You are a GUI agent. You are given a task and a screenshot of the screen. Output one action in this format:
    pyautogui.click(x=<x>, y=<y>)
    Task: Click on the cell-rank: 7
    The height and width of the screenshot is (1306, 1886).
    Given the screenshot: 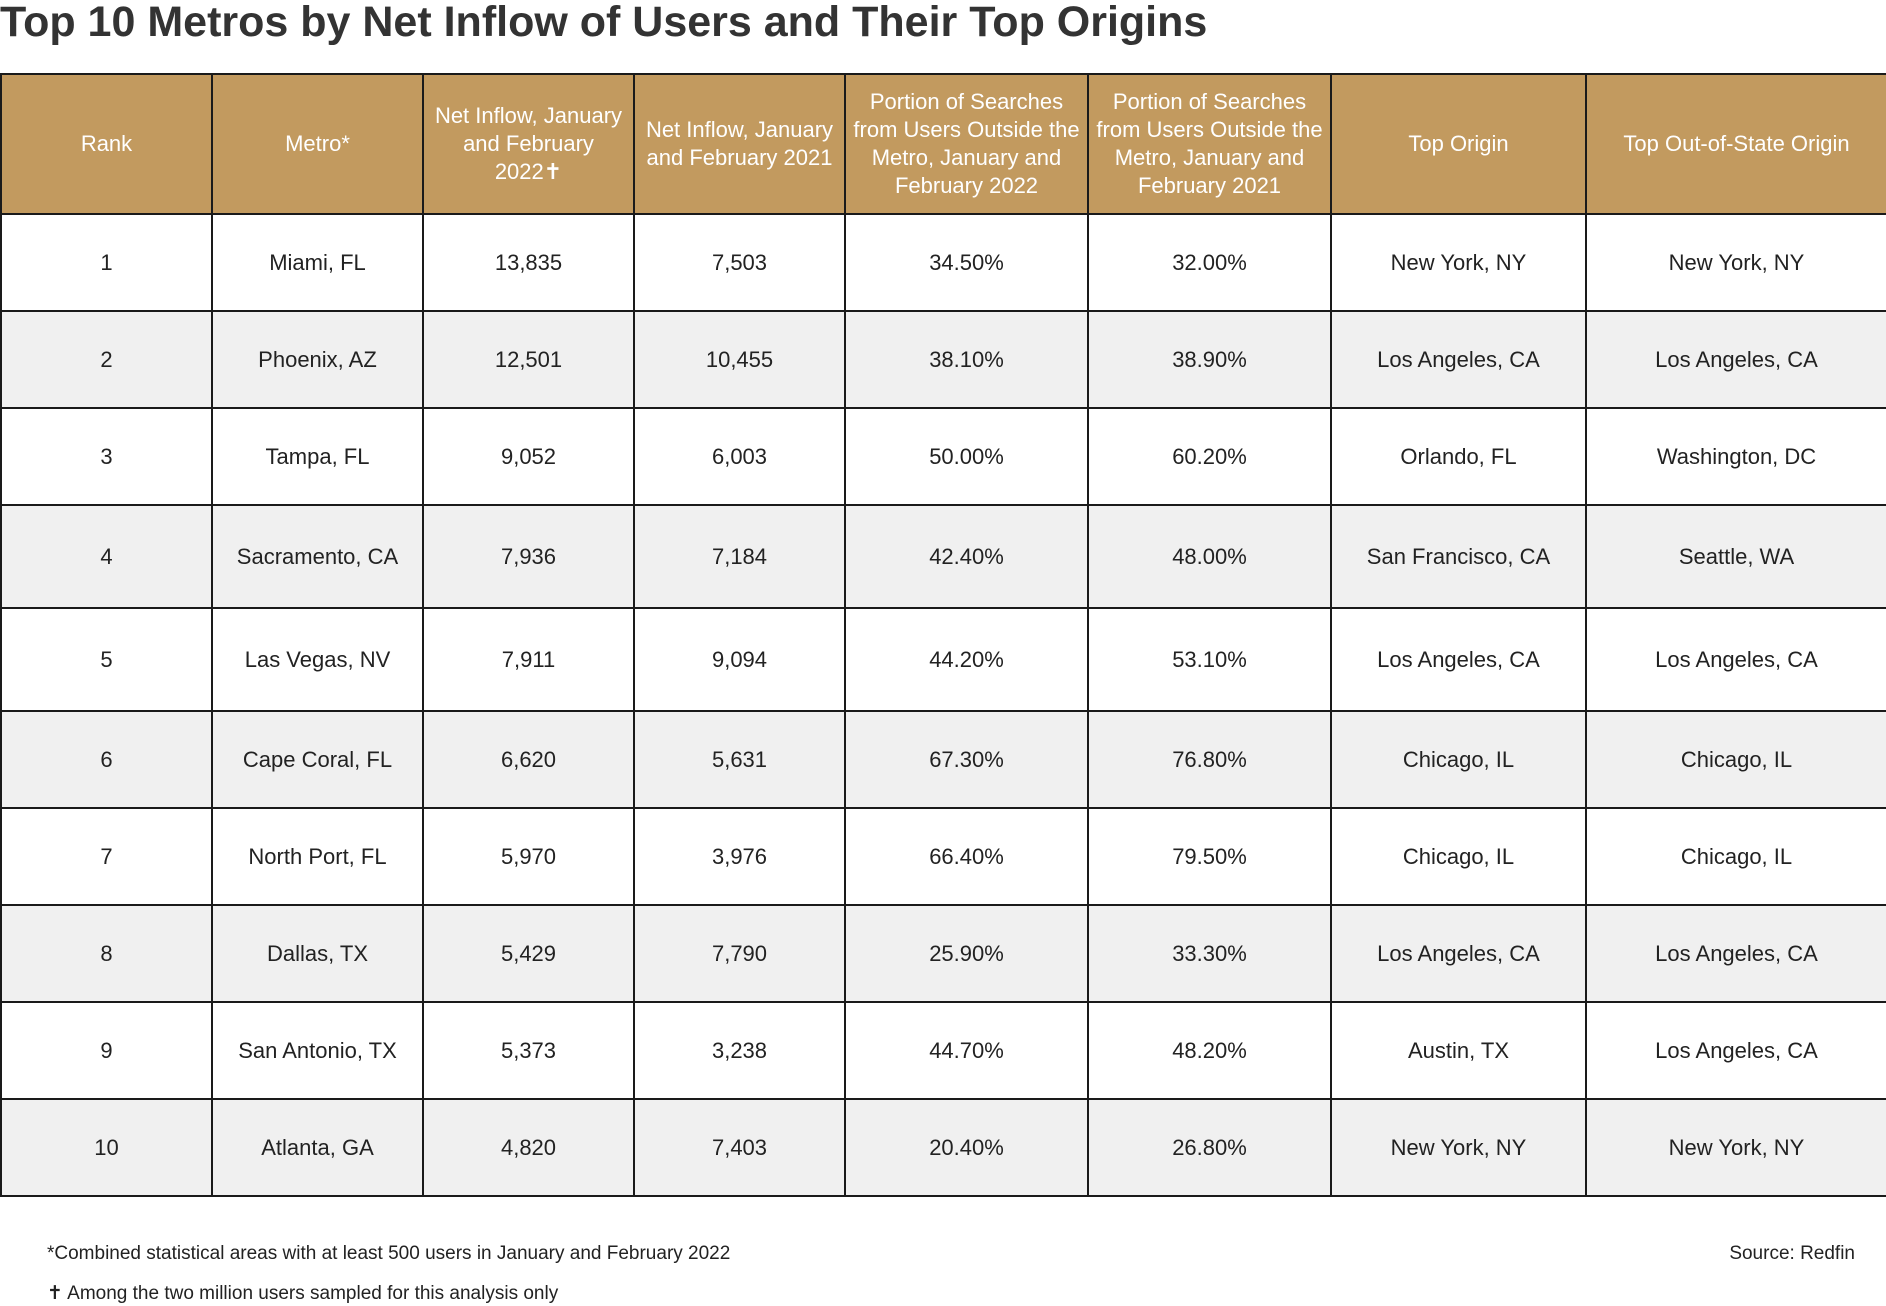 What is the action you would take?
    pyautogui.click(x=106, y=856)
    